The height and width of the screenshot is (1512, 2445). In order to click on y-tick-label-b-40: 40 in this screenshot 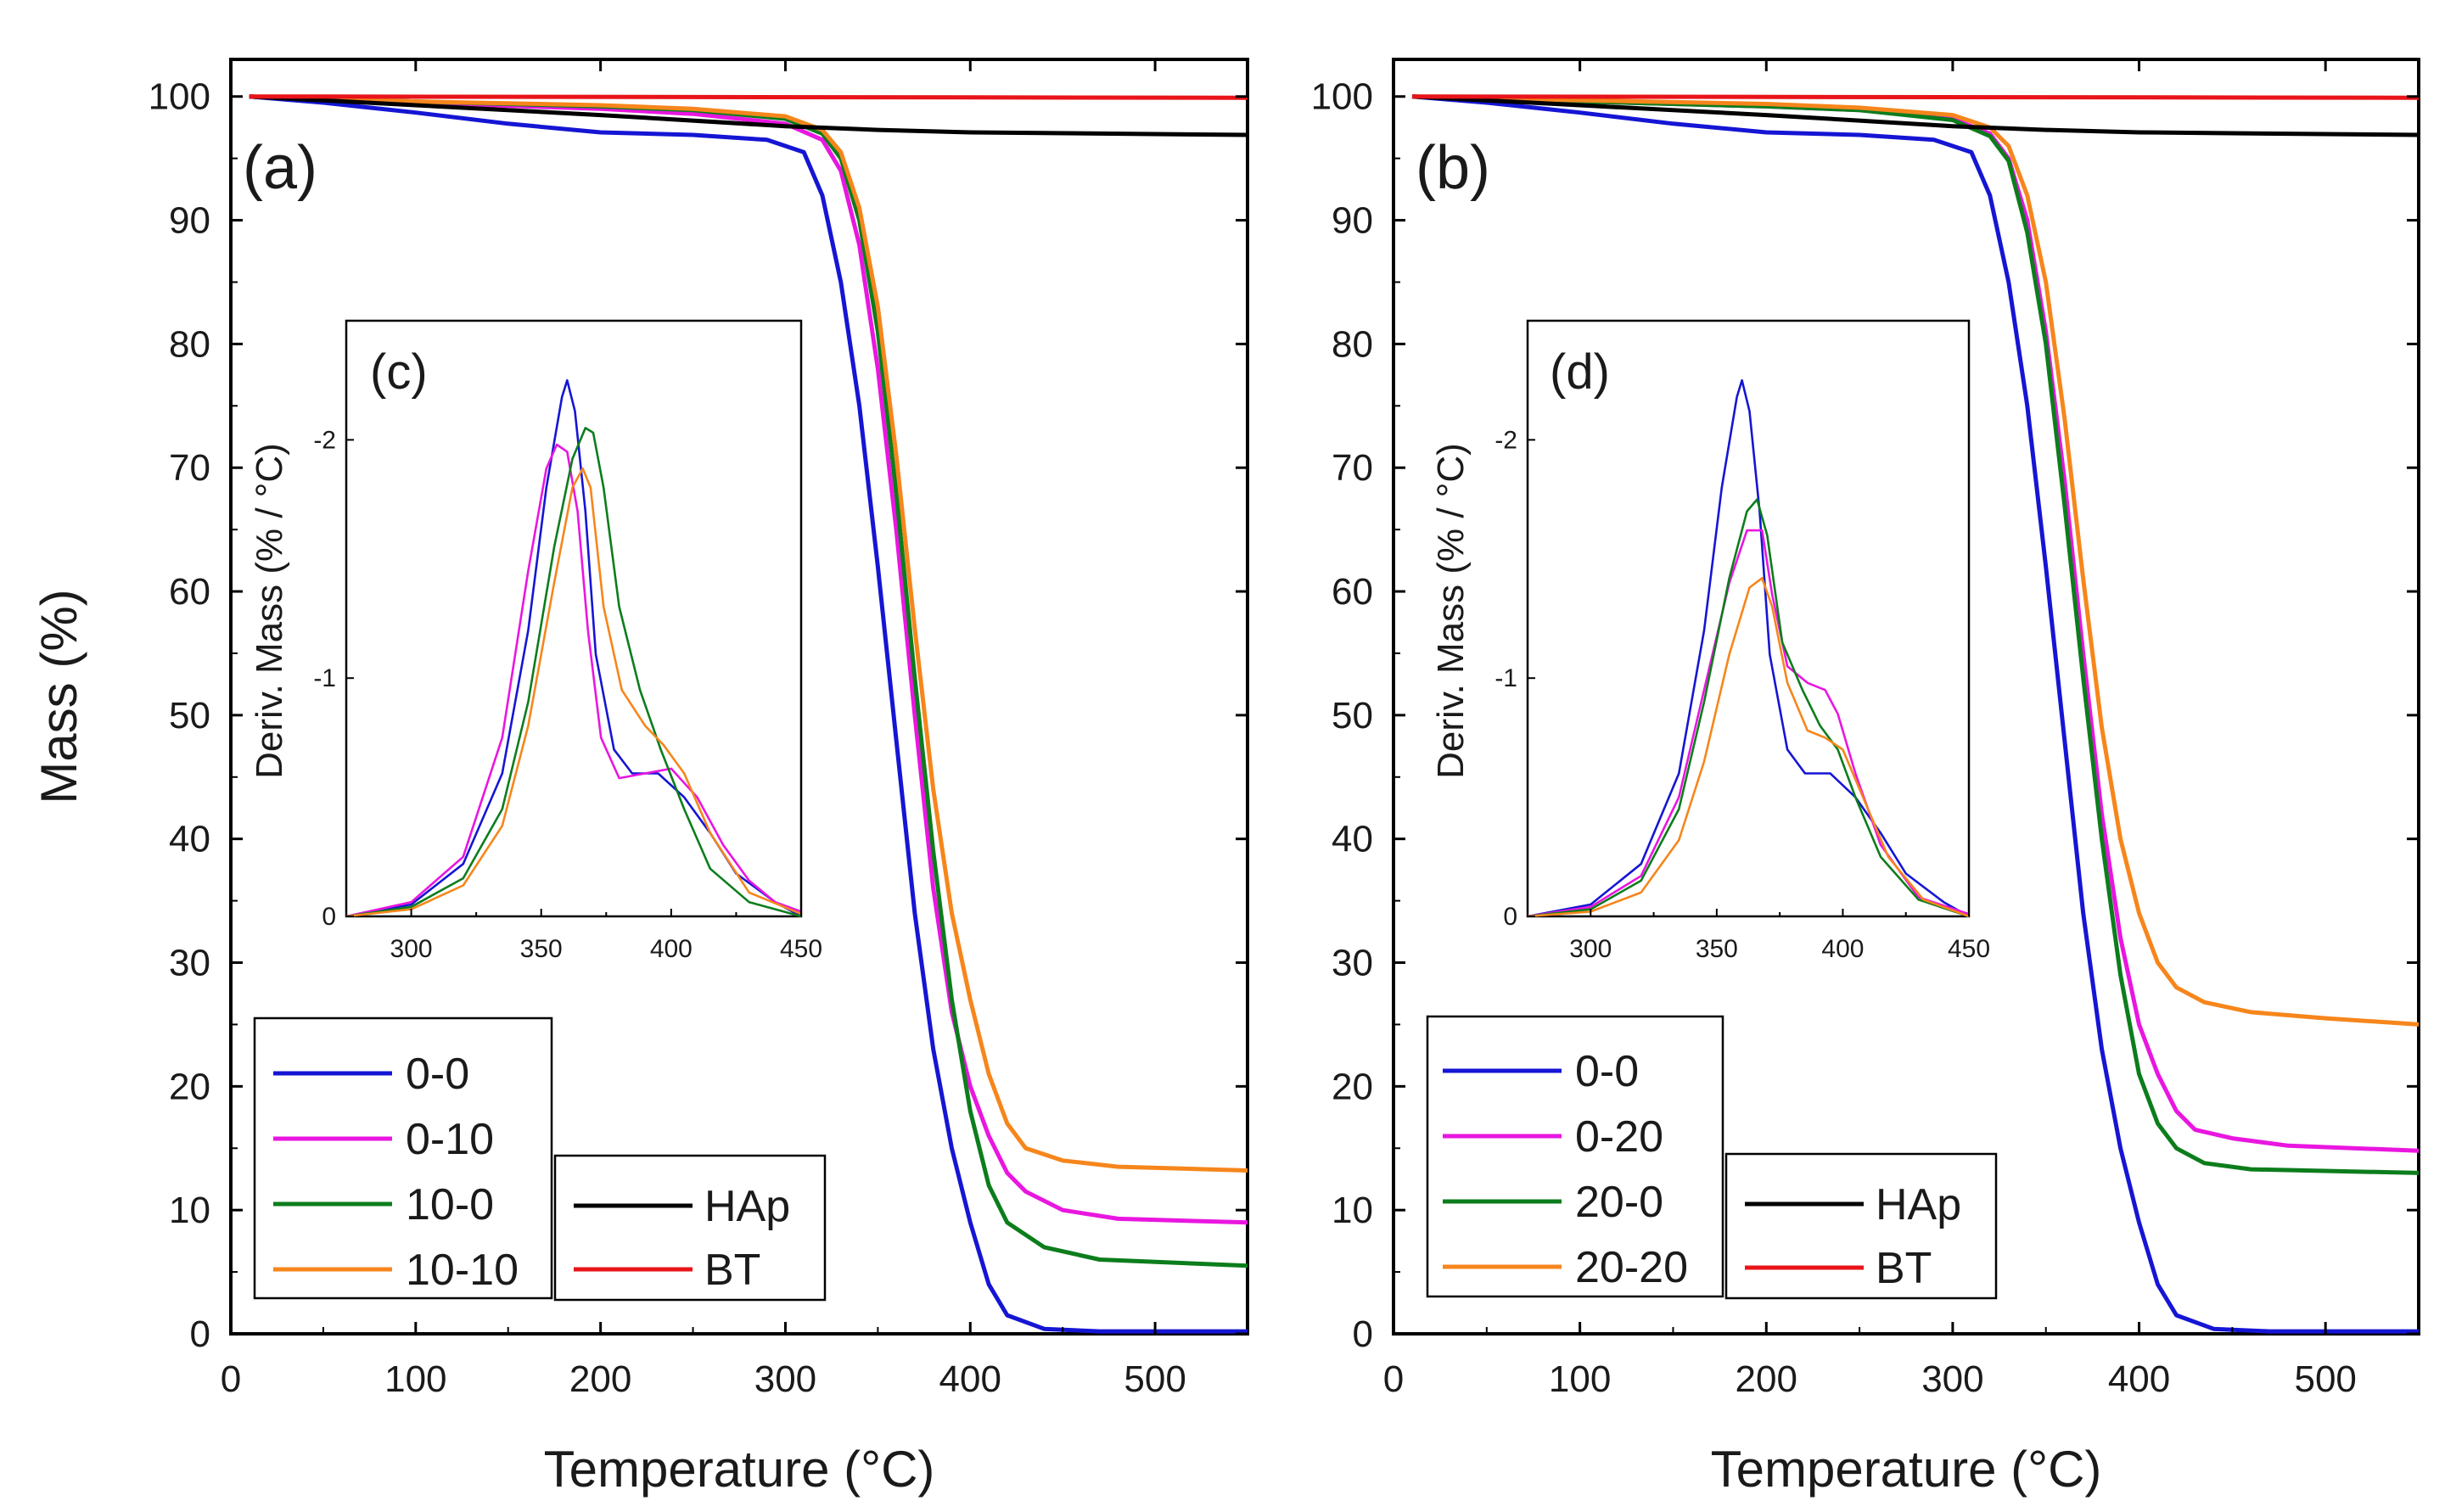, I will do `click(1352, 840)`.